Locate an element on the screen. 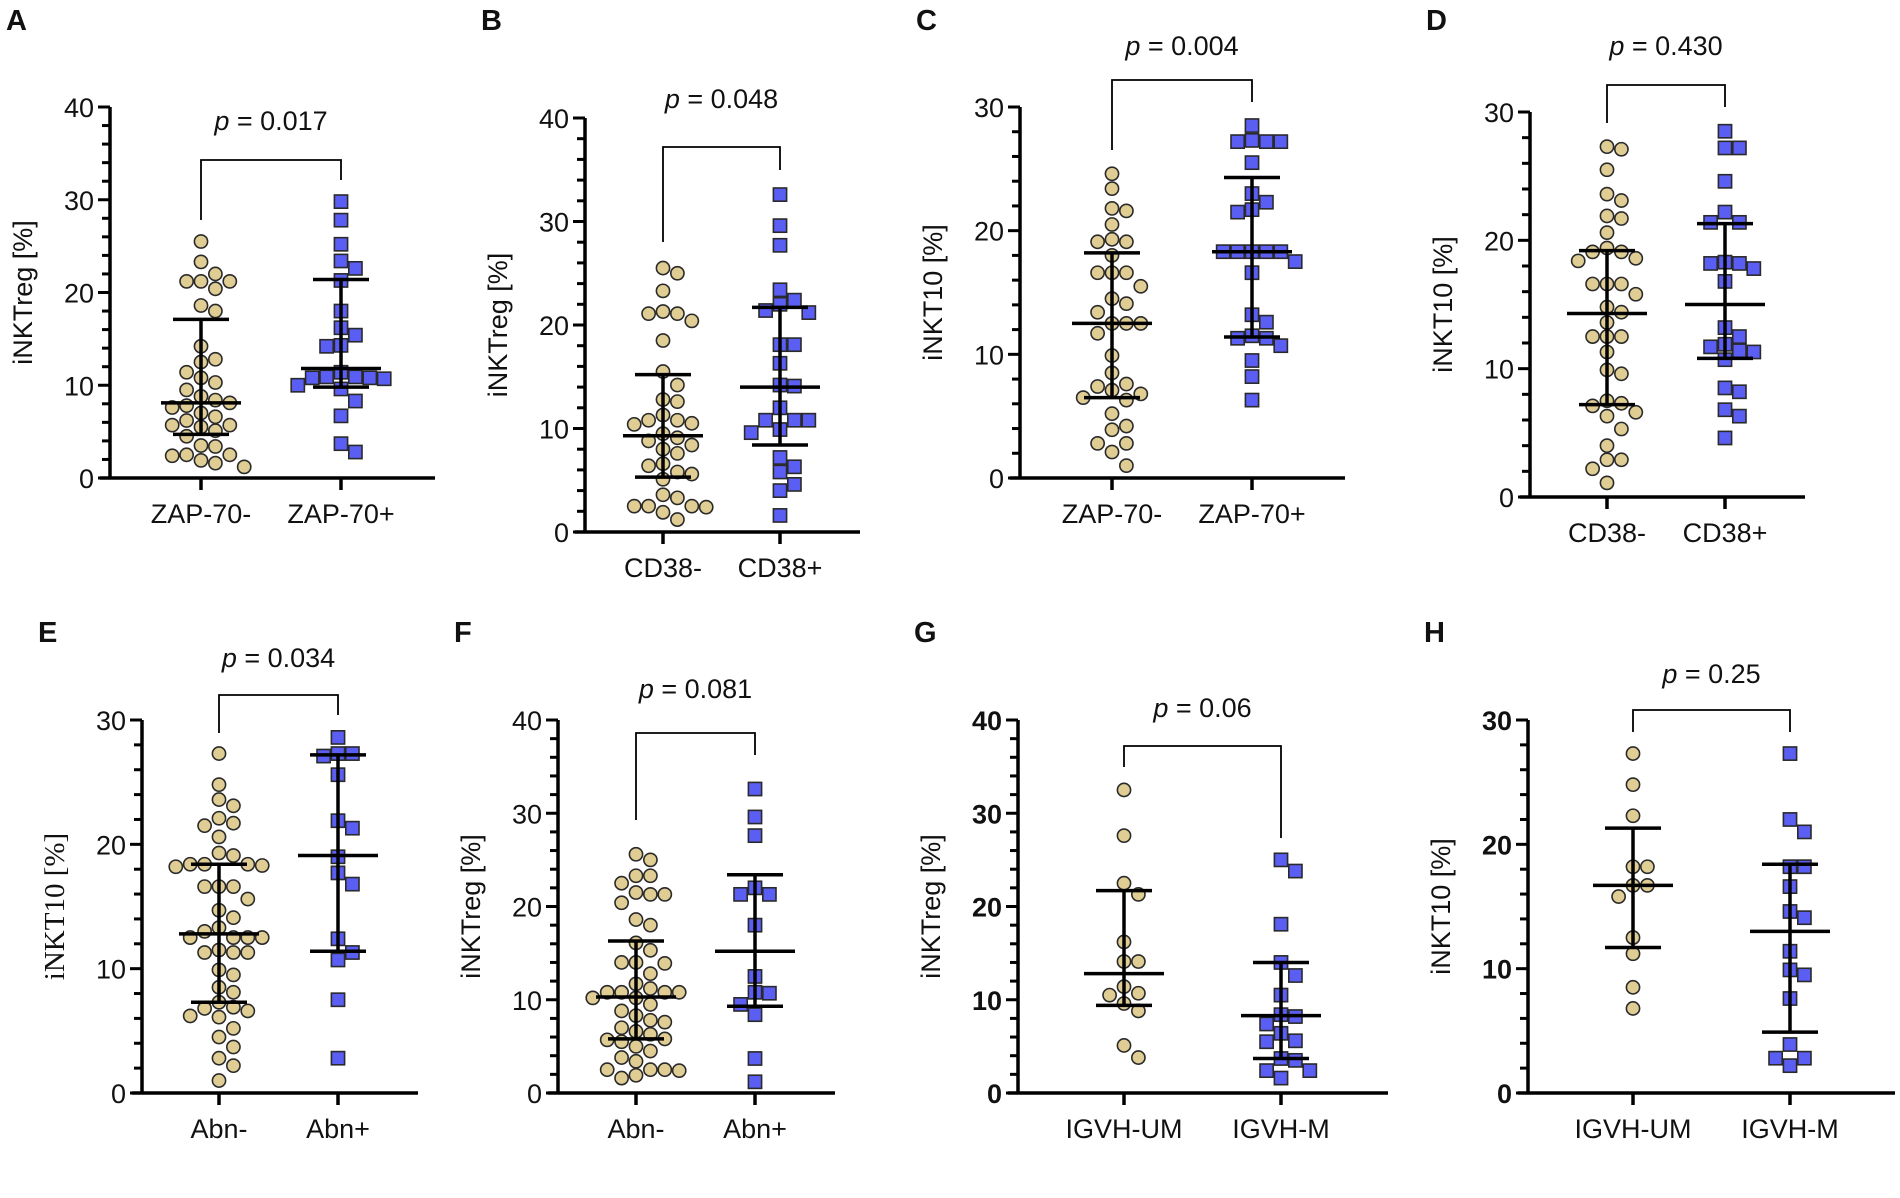 This screenshot has width=1900, height=1198. panel-h: H 0 10 20 30 iNKT10 [%] IGVH-UM IGVH-M p = 0.25 is located at coordinates (1659, 880).